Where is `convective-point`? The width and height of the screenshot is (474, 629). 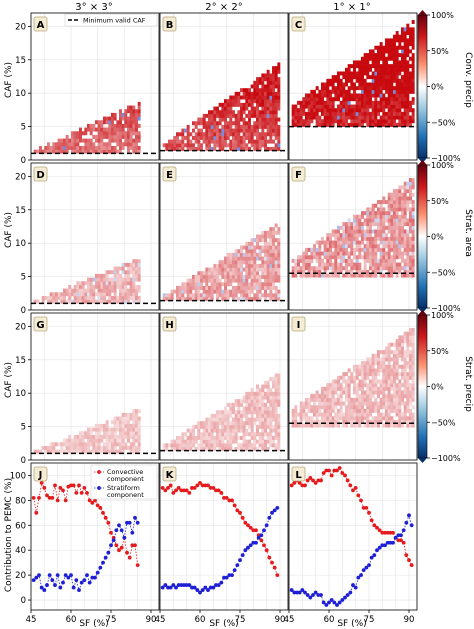
convective-point is located at coordinates (170, 485).